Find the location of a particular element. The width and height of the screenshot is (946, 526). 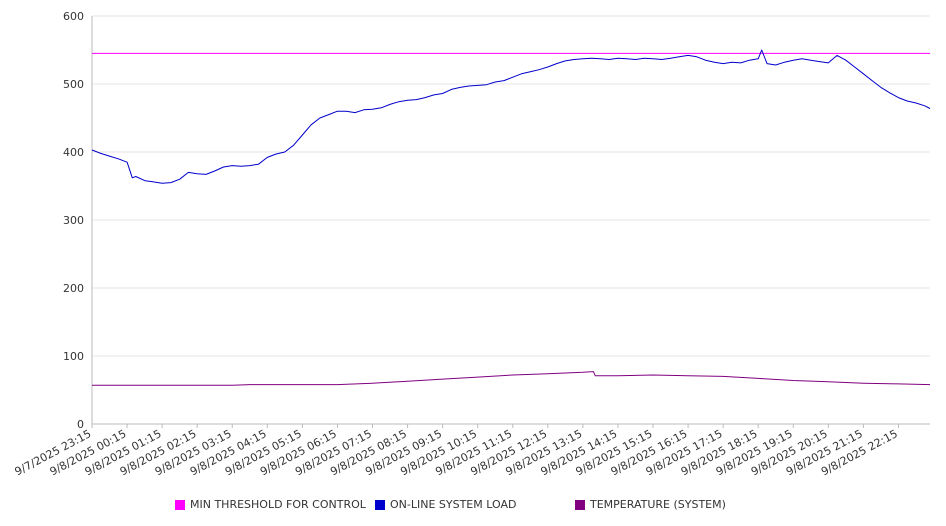

legend-item-system-load: ON-LINE SYSTEM LOAD is located at coordinates (445, 504).